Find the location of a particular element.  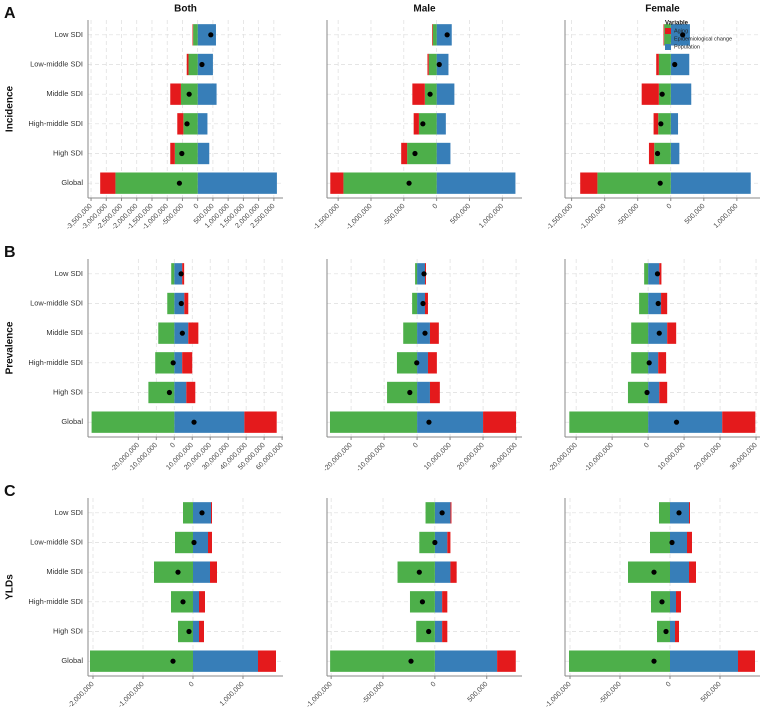

x-tick-label: -500,000 is located at coordinates (628, 215).